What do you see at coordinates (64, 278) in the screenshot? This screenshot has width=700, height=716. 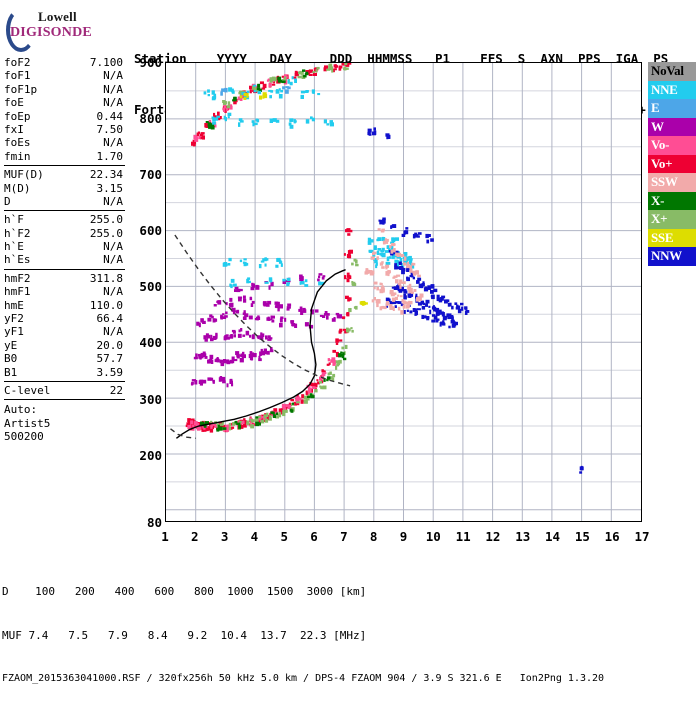 I see `param-row: hmF2 311.8` at bounding box center [64, 278].